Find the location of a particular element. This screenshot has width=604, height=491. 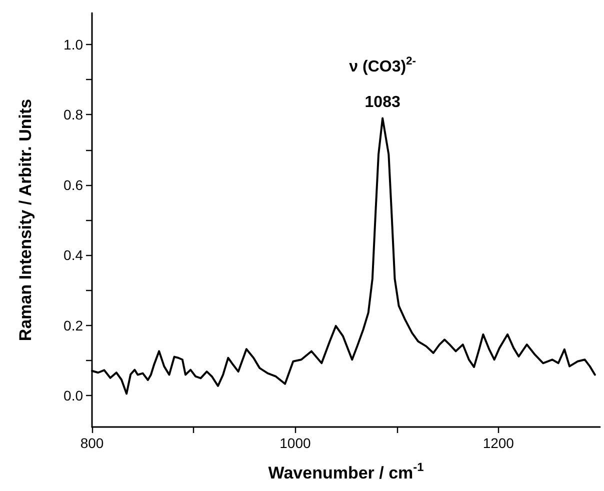

annotation: 1083 is located at coordinates (382, 102).